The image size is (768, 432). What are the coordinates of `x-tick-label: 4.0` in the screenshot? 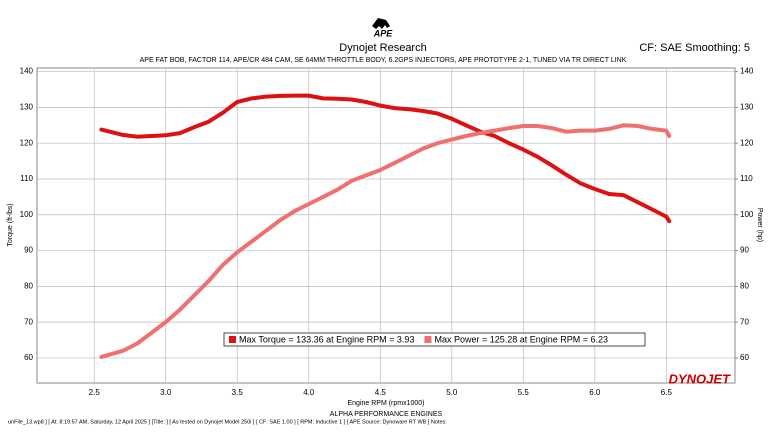 It's located at (309, 392).